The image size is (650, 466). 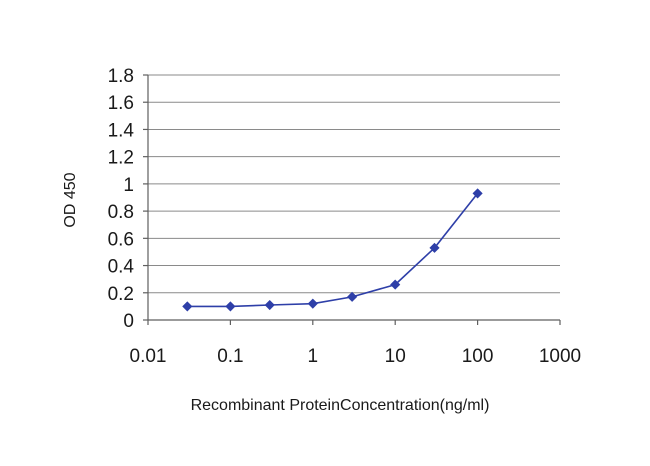 I want to click on x-tick-label: 0.1, so click(x=230, y=356).